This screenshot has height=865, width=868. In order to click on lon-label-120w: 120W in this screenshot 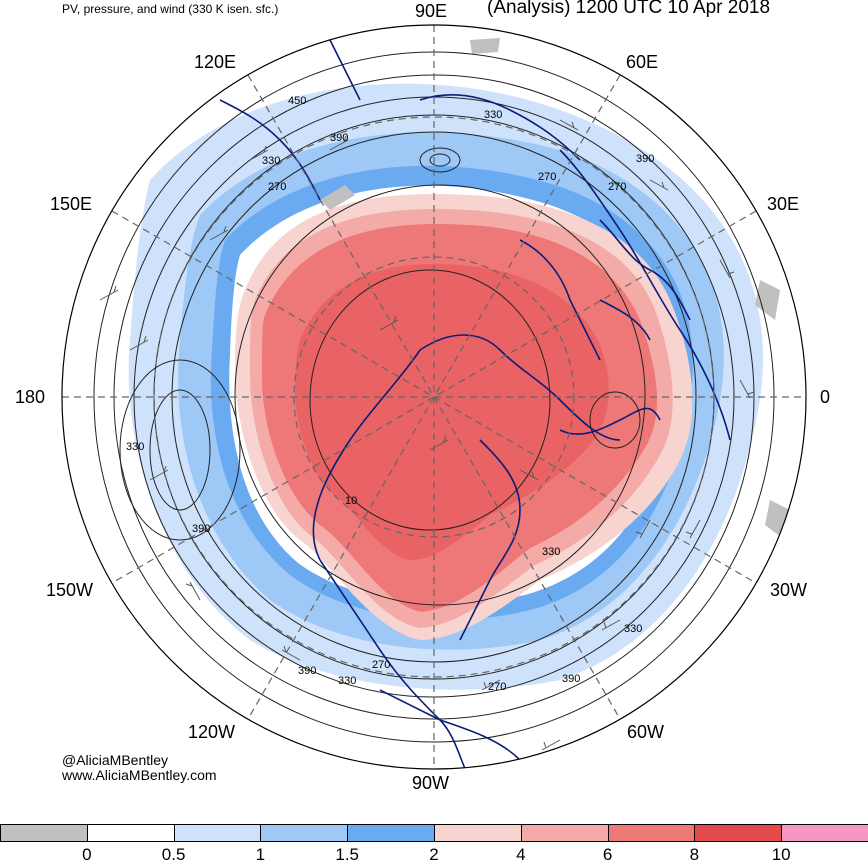, I will do `click(212, 732)`.